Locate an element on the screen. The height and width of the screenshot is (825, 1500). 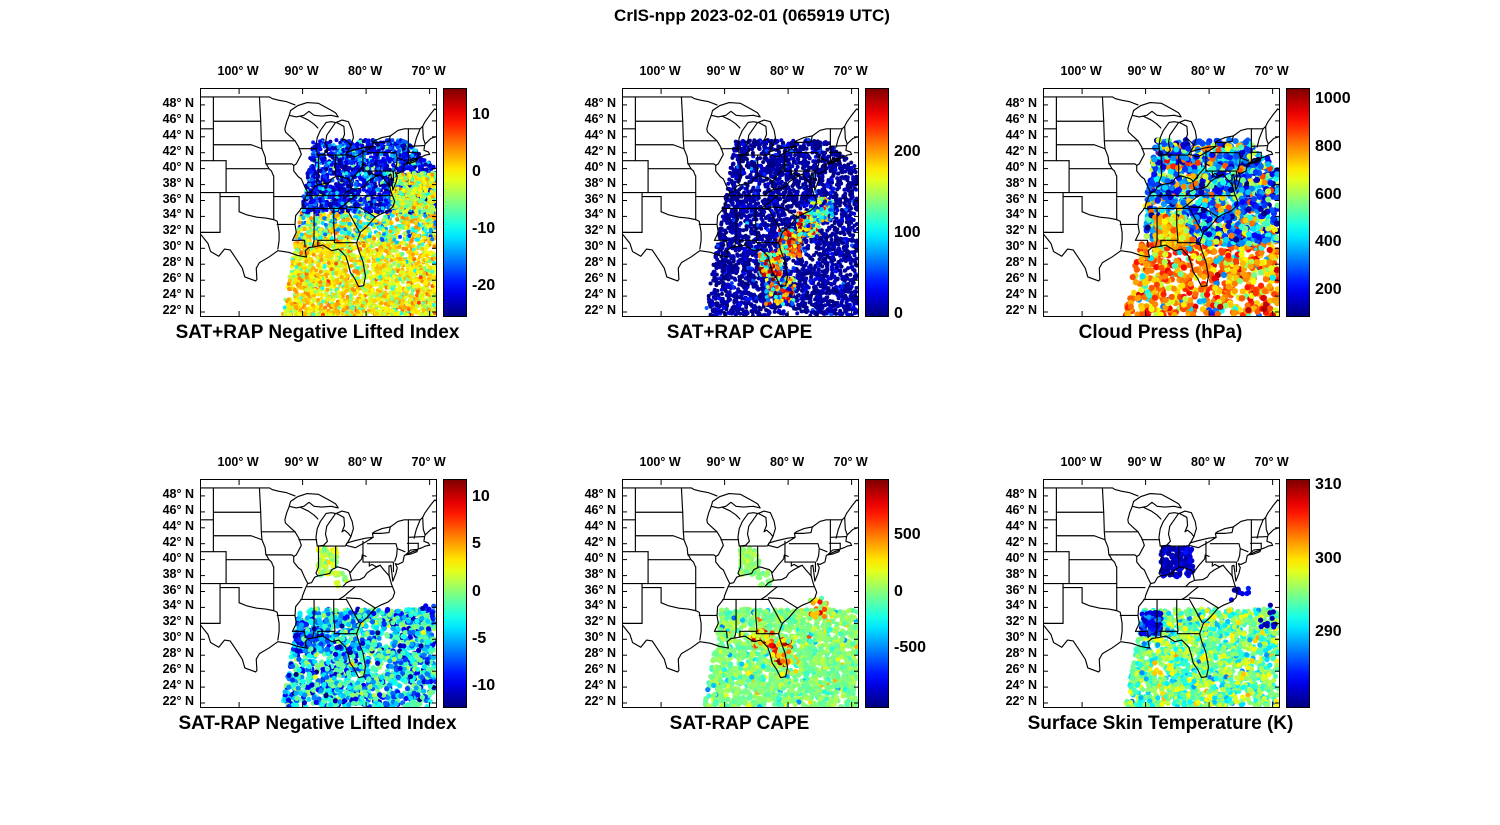
colorbar-tick-label: 310 is located at coordinates (1328, 485).